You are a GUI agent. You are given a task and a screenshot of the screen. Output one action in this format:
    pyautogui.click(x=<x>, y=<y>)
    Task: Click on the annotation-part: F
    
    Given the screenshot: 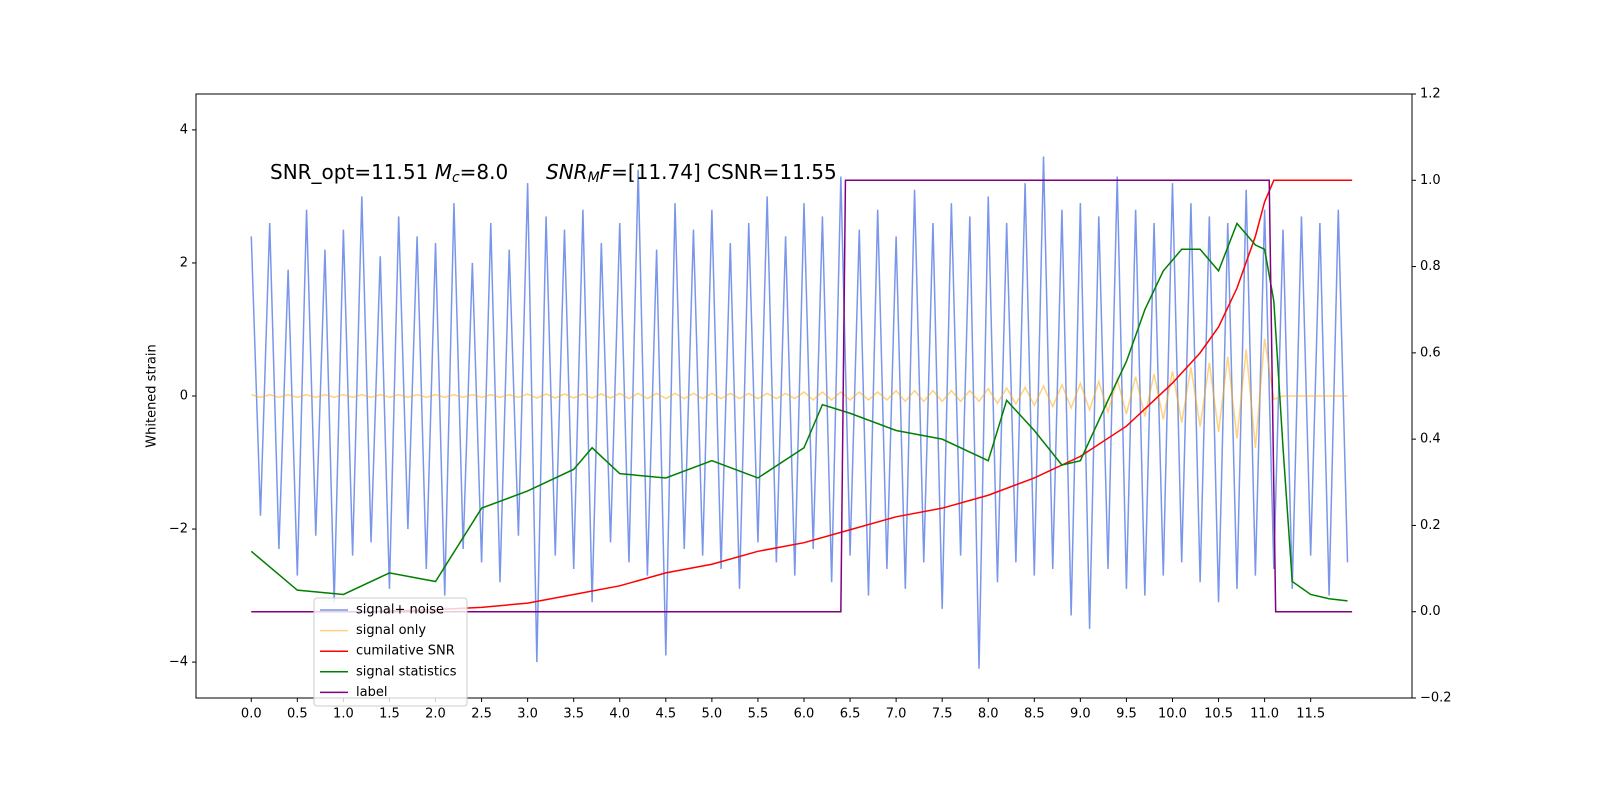 What is the action you would take?
    pyautogui.click(x=606, y=172)
    